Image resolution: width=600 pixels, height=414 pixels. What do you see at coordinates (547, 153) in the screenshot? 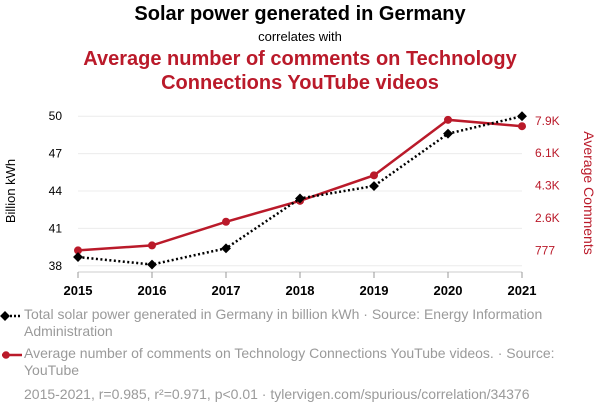
I see `y-right-tick-3: 6.1K` at bounding box center [547, 153].